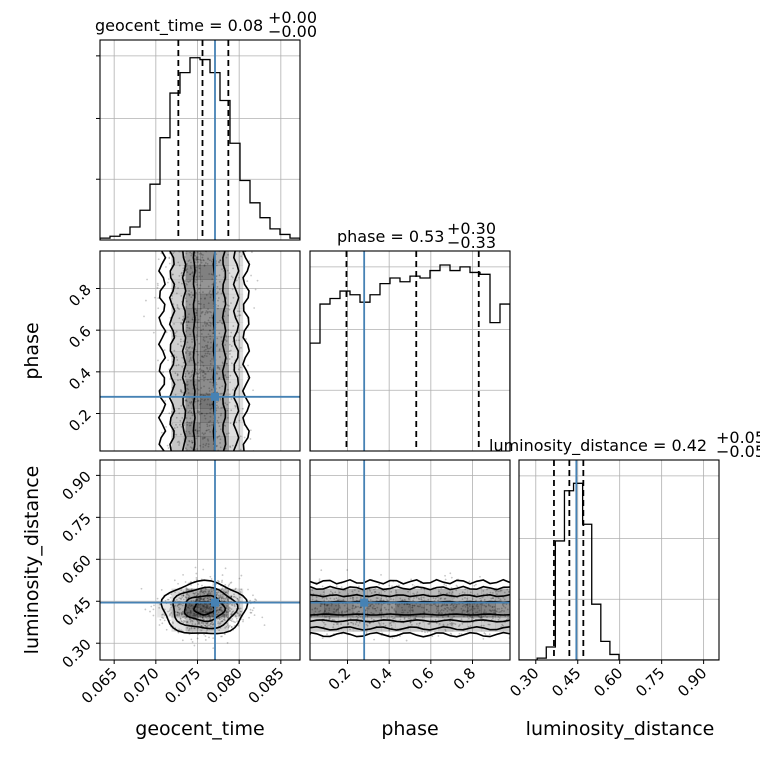 The width and height of the screenshot is (760, 760). What do you see at coordinates (99, 685) in the screenshot?
I see `xtick-label-geocent_time-0: 0.065` at bounding box center [99, 685].